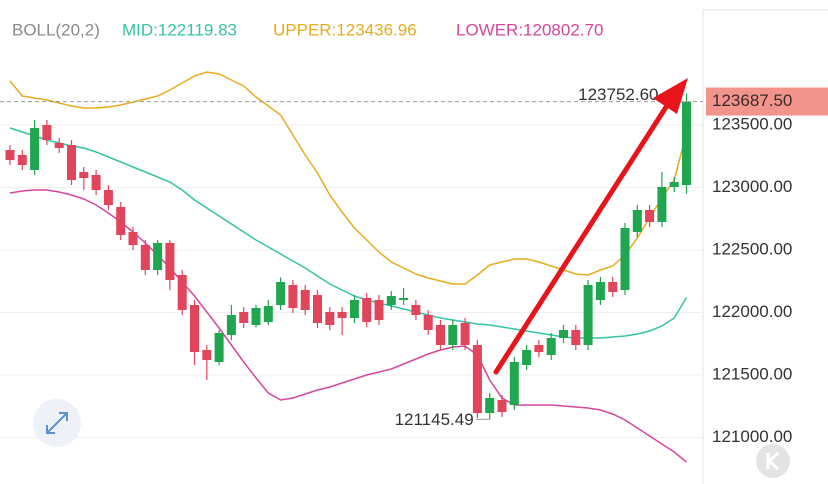  Describe the element at coordinates (582, 238) in the screenshot. I see `arrow-shaft` at that location.